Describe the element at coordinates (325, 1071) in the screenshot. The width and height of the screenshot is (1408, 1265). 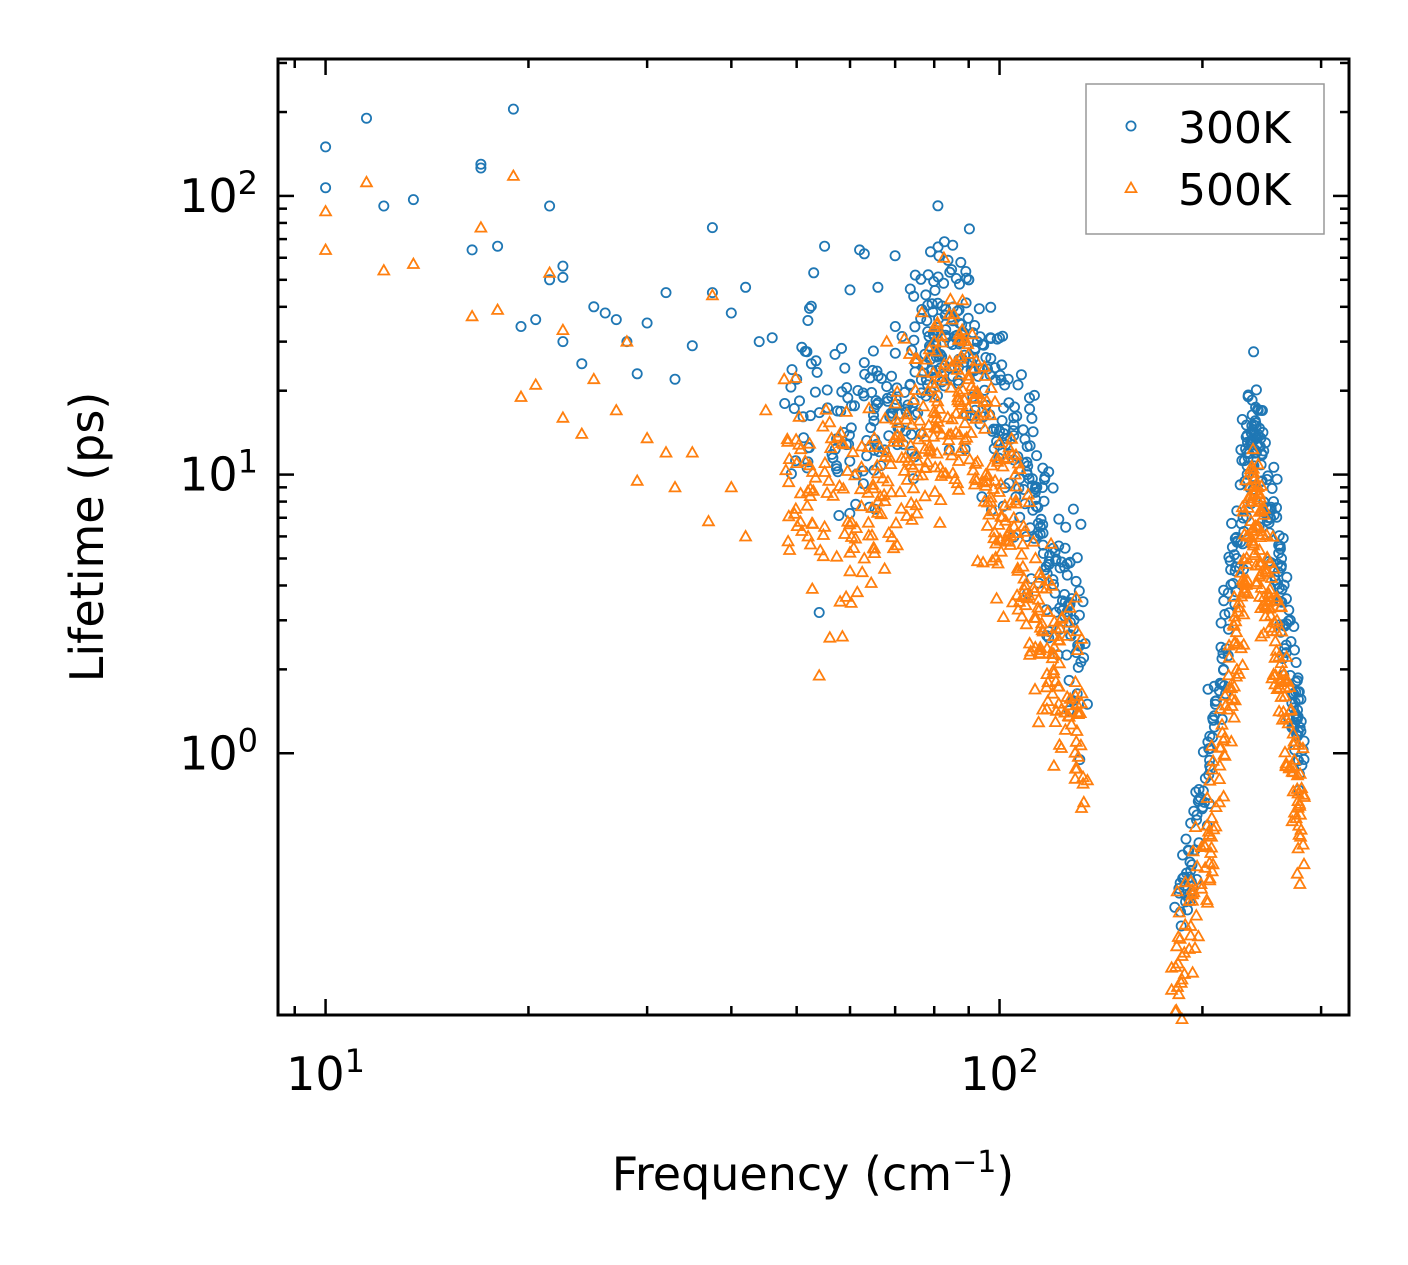
I see `x-tick-label: 101` at that location.